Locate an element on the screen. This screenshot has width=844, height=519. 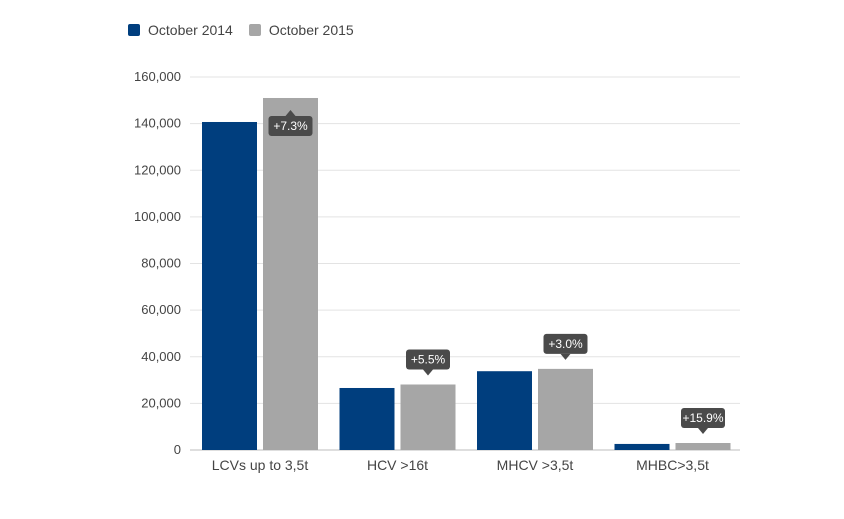
change-callout-label: +7.3% is located at coordinates (290, 126).